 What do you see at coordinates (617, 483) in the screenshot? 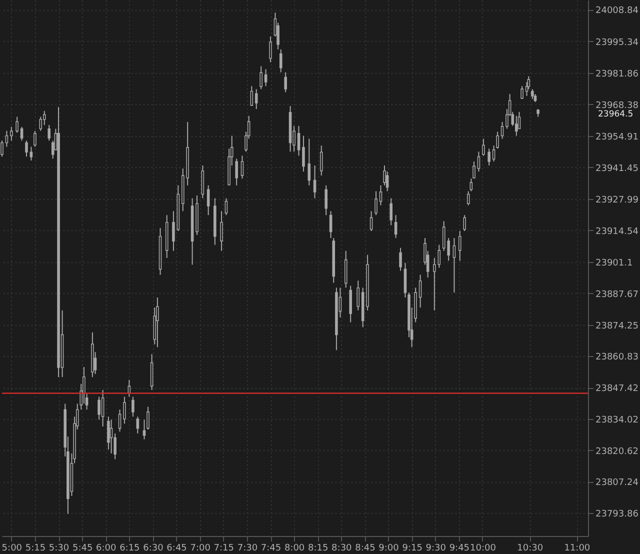
I see `y-tick-label: 23807.24` at bounding box center [617, 483].